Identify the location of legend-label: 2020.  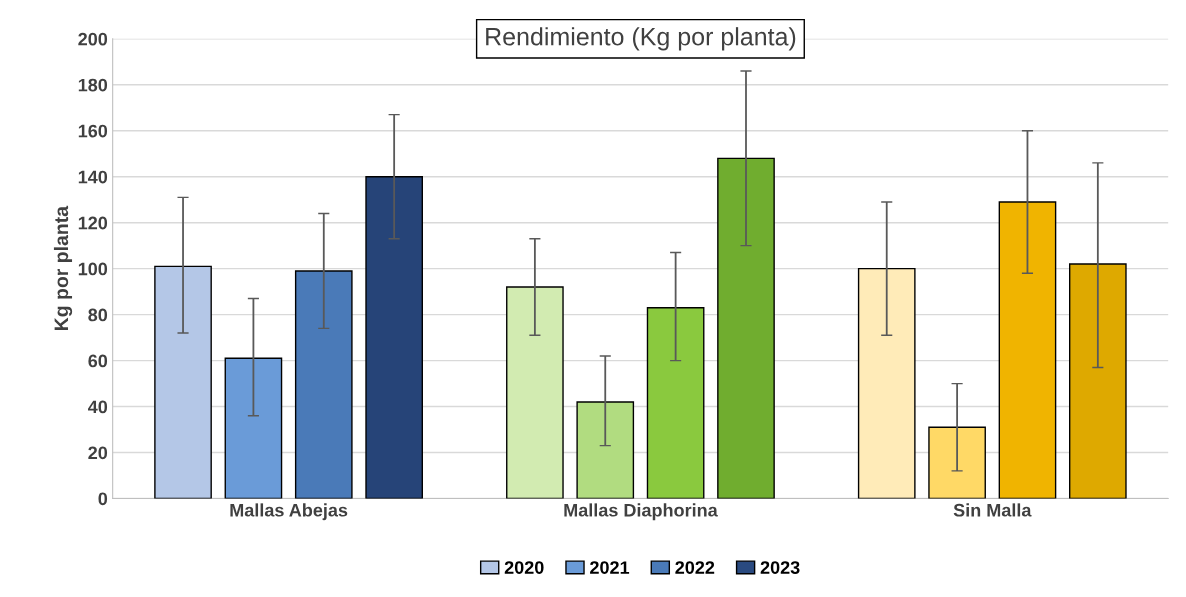
(524, 567).